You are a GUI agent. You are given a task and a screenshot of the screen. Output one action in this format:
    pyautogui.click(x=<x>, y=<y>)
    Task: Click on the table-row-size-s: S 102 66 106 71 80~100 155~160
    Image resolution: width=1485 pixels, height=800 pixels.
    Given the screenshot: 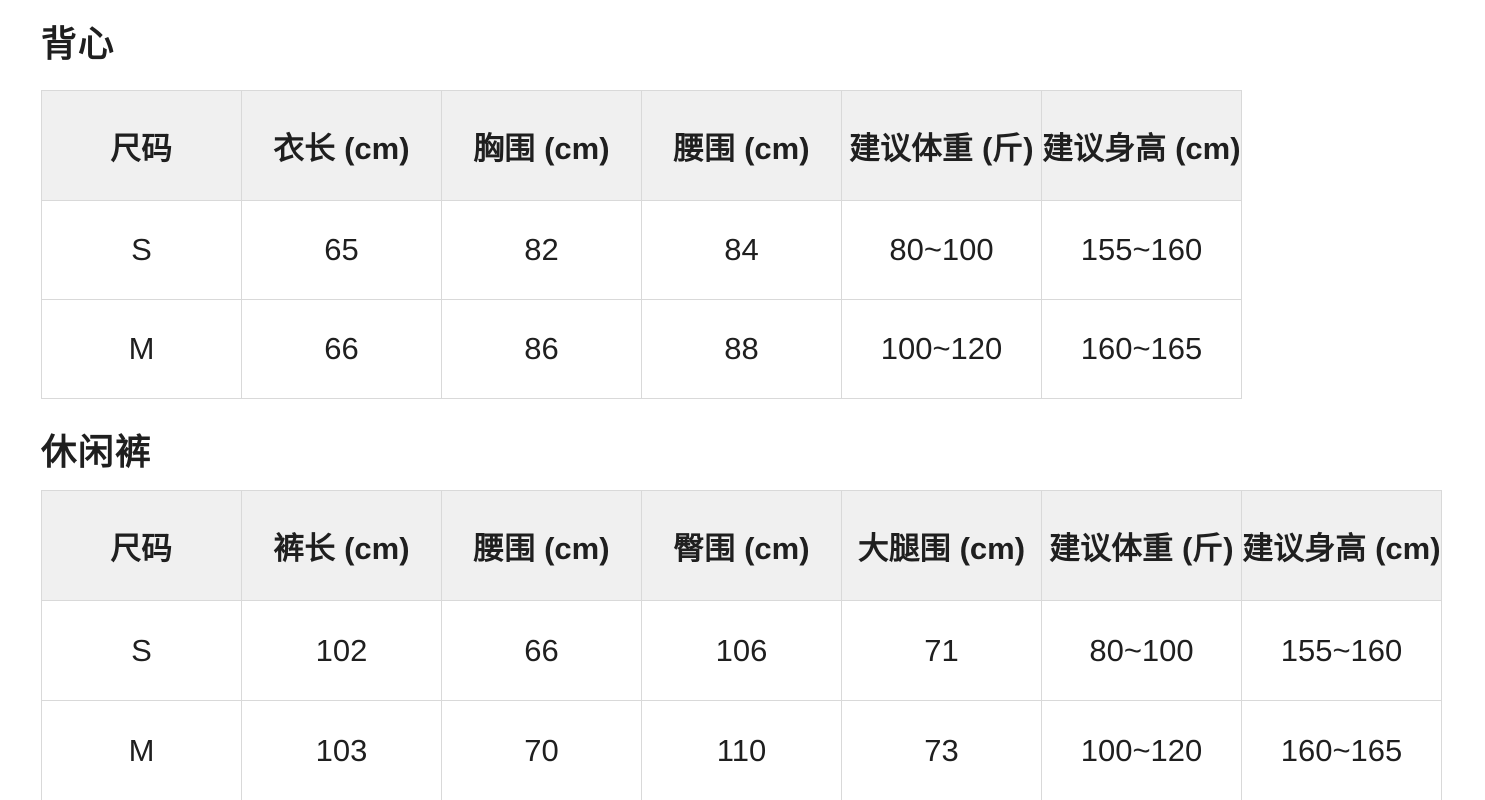 What is the action you would take?
    pyautogui.click(x=741, y=650)
    